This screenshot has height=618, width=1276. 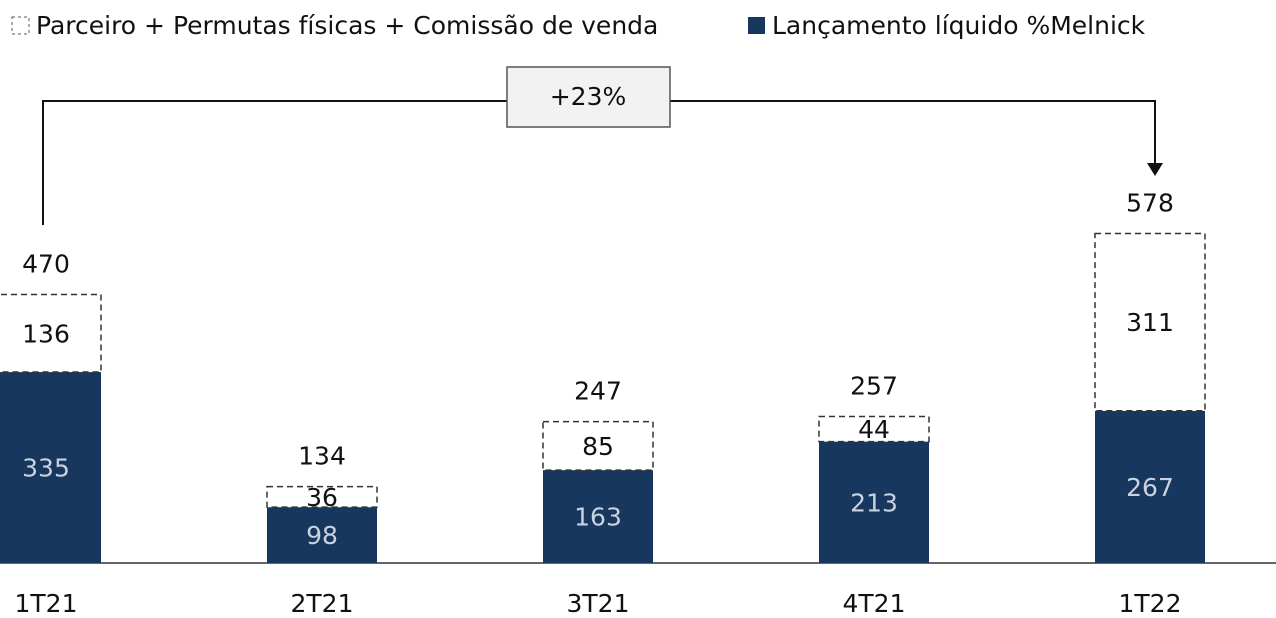 I want to click on segment-label: 136, so click(x=46, y=333).